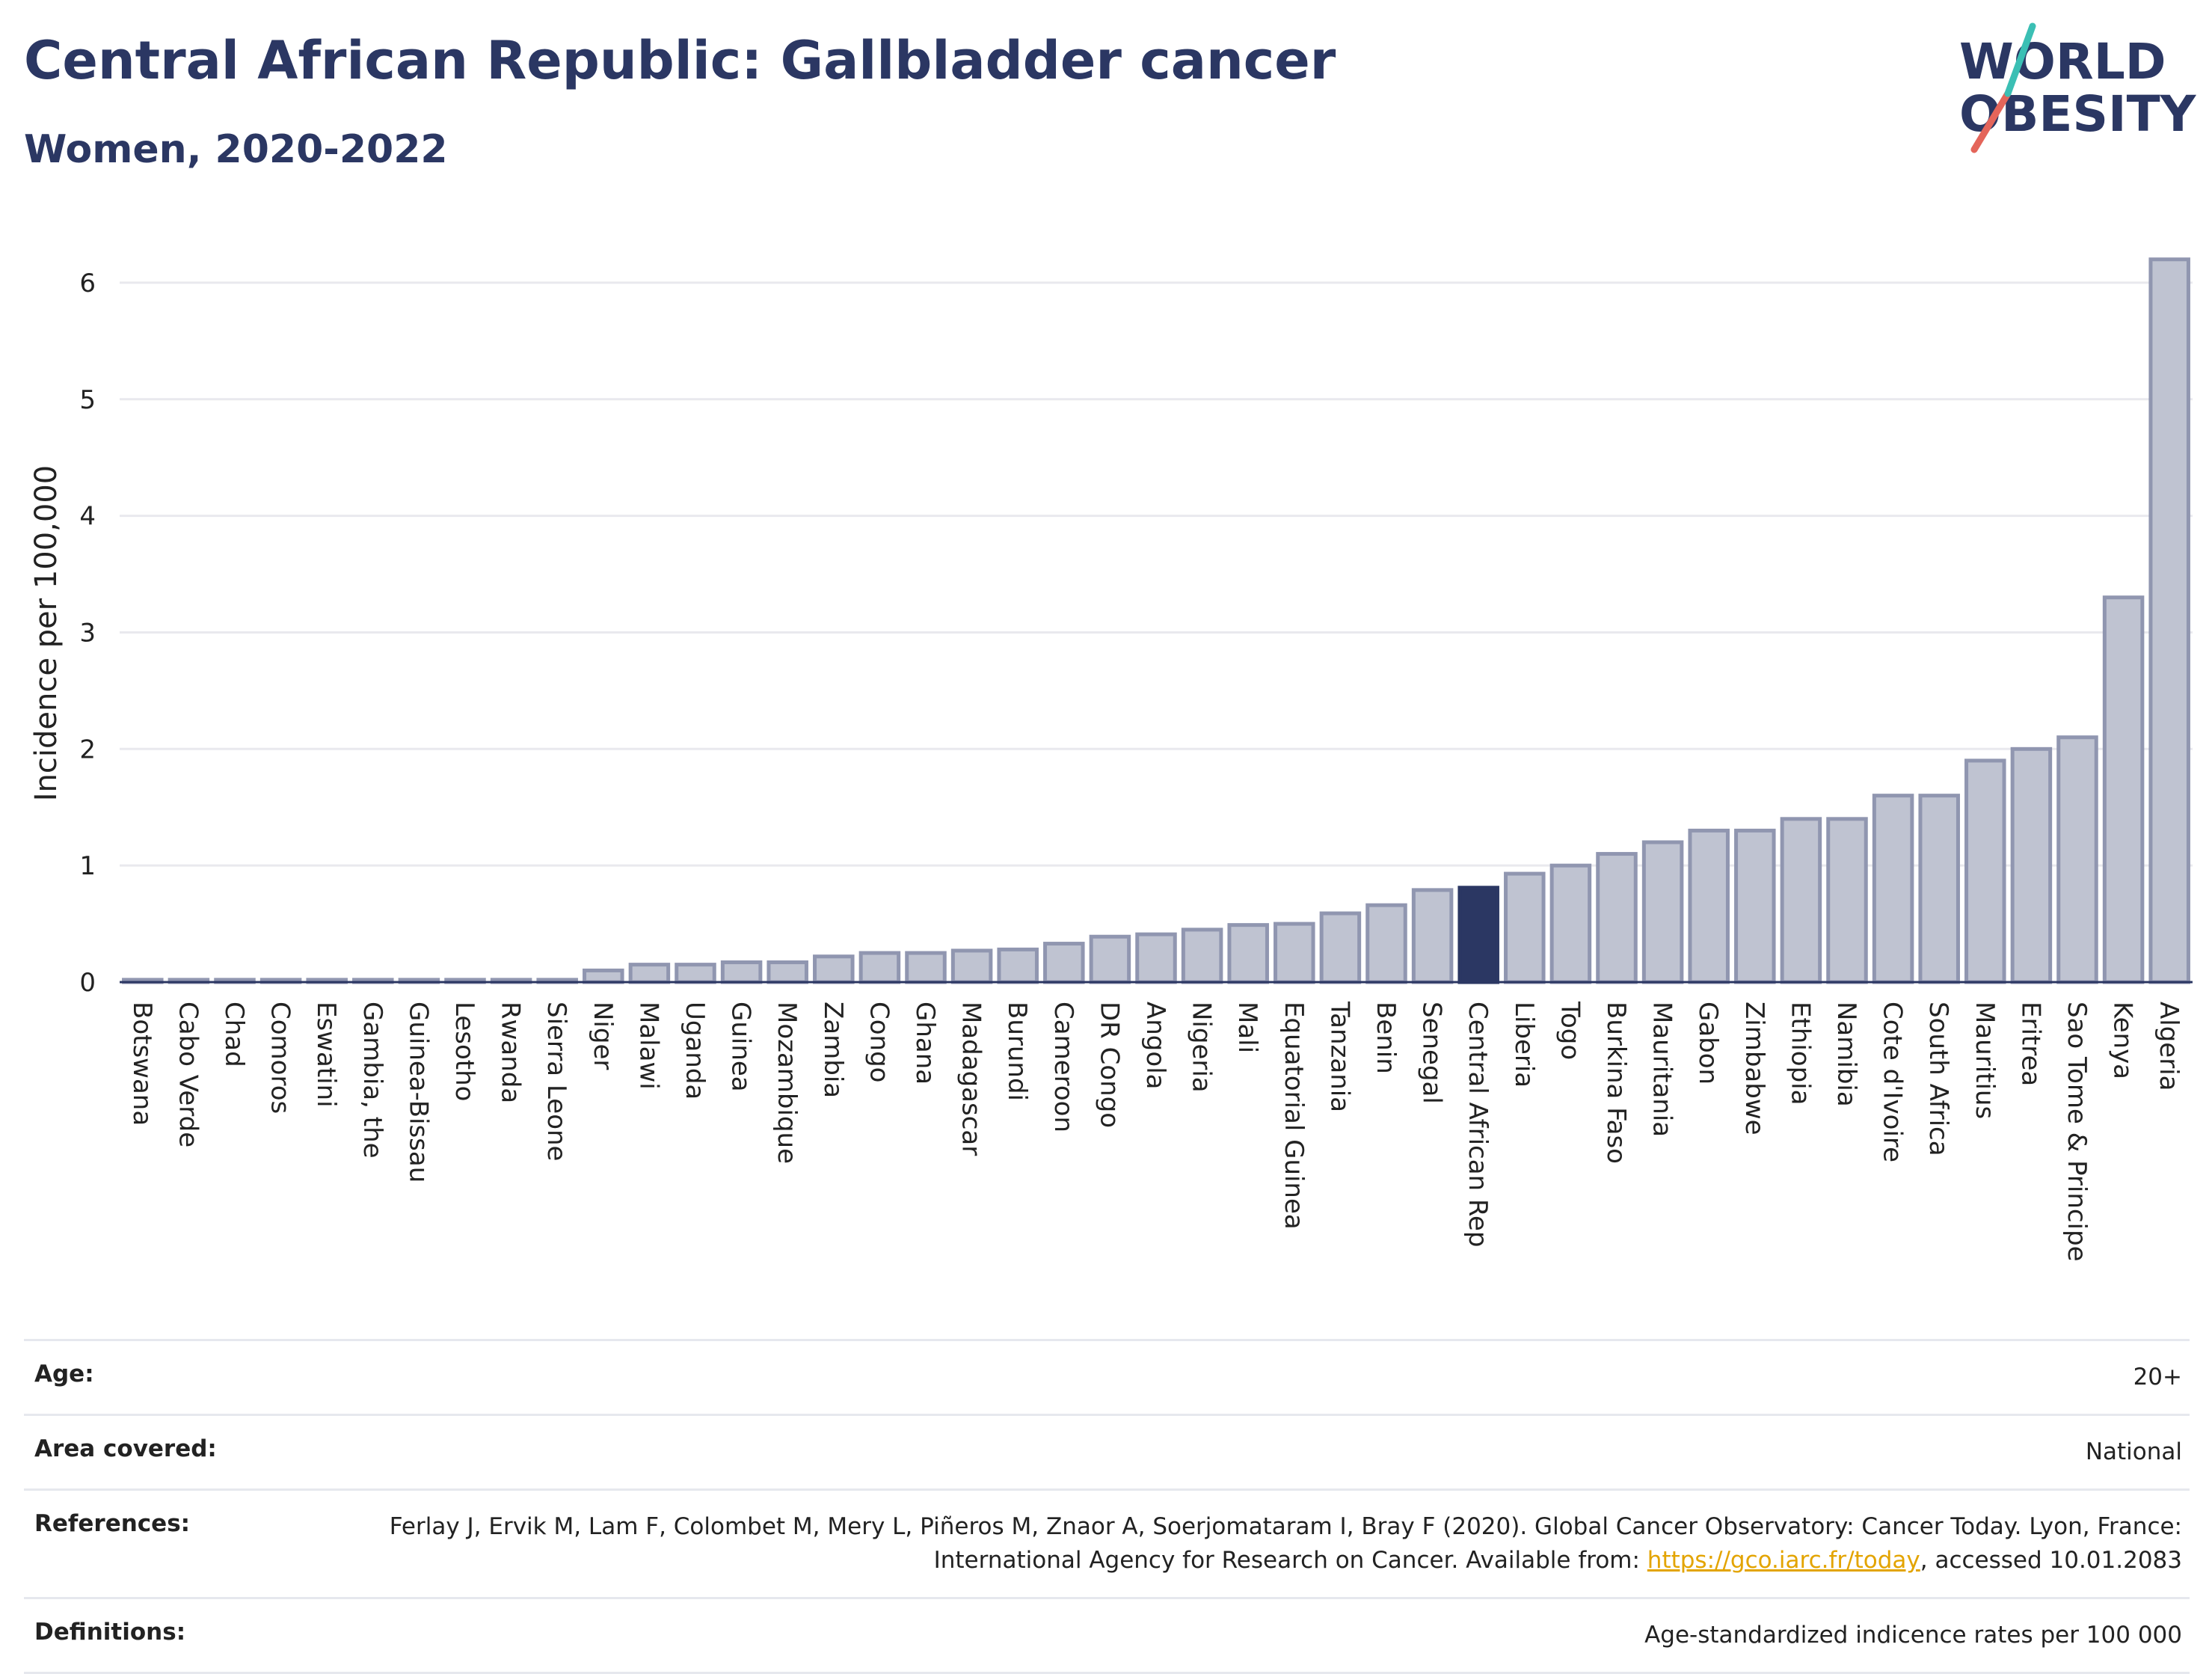  I want to click on x-category-label: Liberia, so click(1524, 1045).